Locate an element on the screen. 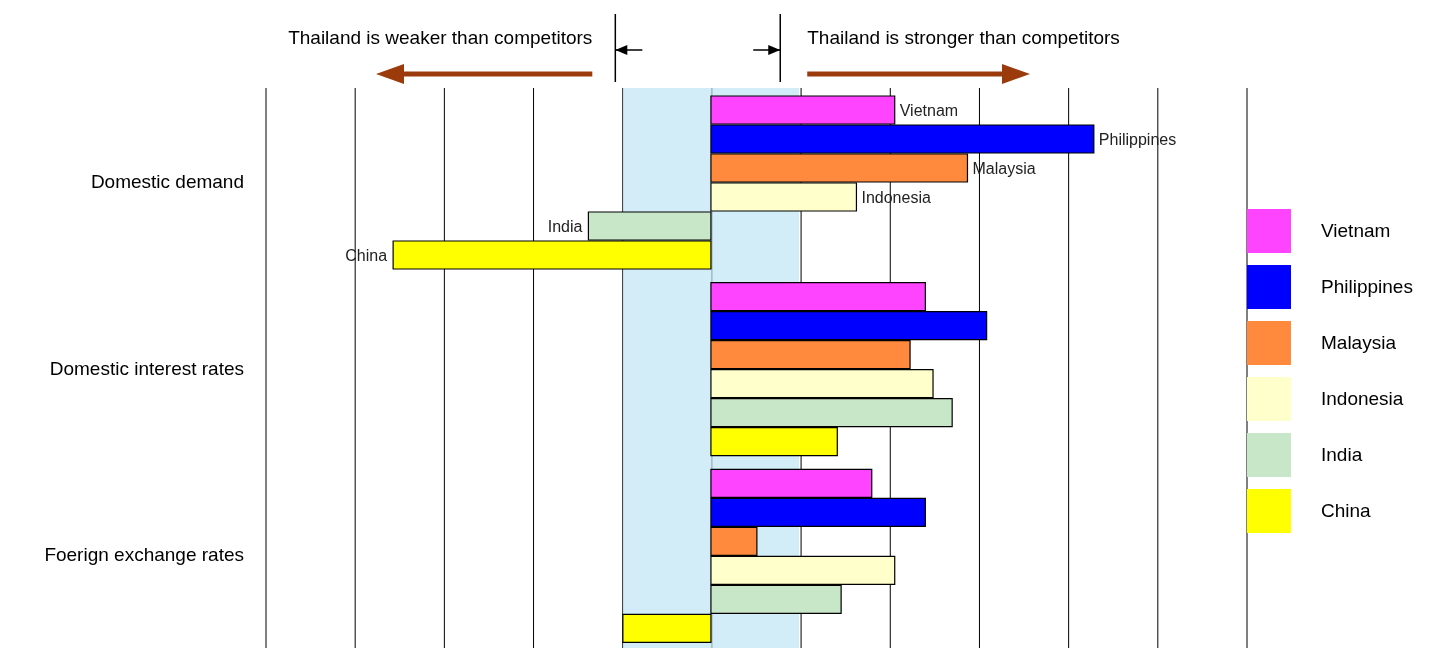 The image size is (1455, 661). text: Thailand is weaker than competitors is located at coordinates (440, 37).